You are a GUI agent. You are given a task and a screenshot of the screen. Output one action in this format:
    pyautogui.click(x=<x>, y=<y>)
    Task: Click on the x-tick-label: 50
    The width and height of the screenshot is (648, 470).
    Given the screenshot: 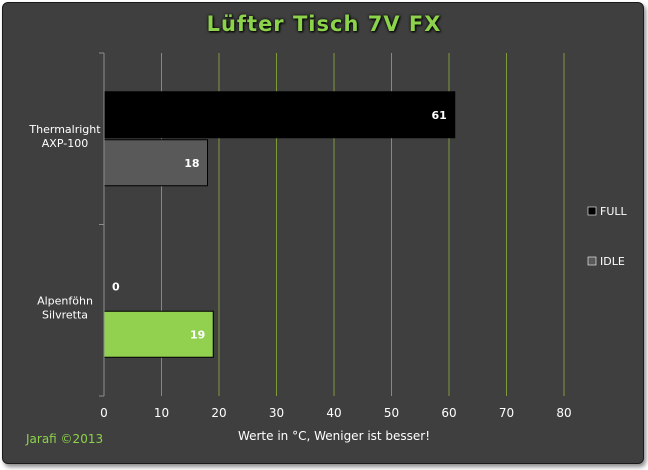 What is the action you would take?
    pyautogui.click(x=391, y=413)
    